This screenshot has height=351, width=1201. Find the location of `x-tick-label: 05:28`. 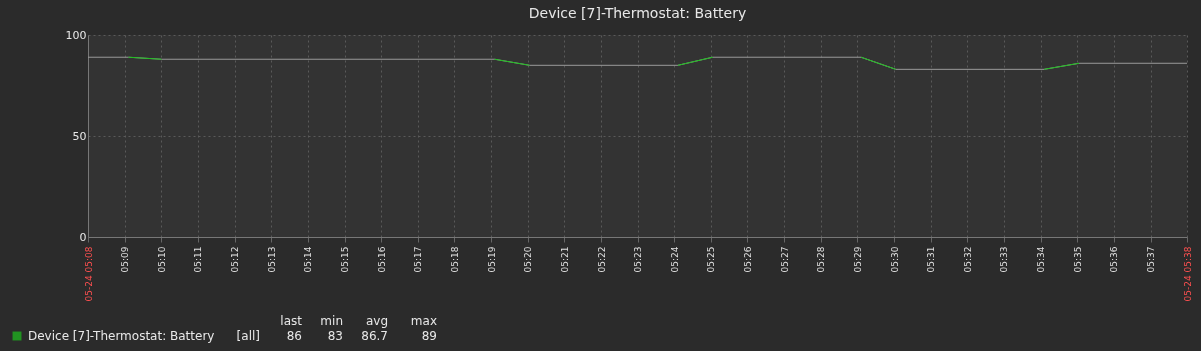

x-tick-label: 05:28 is located at coordinates (821, 259).